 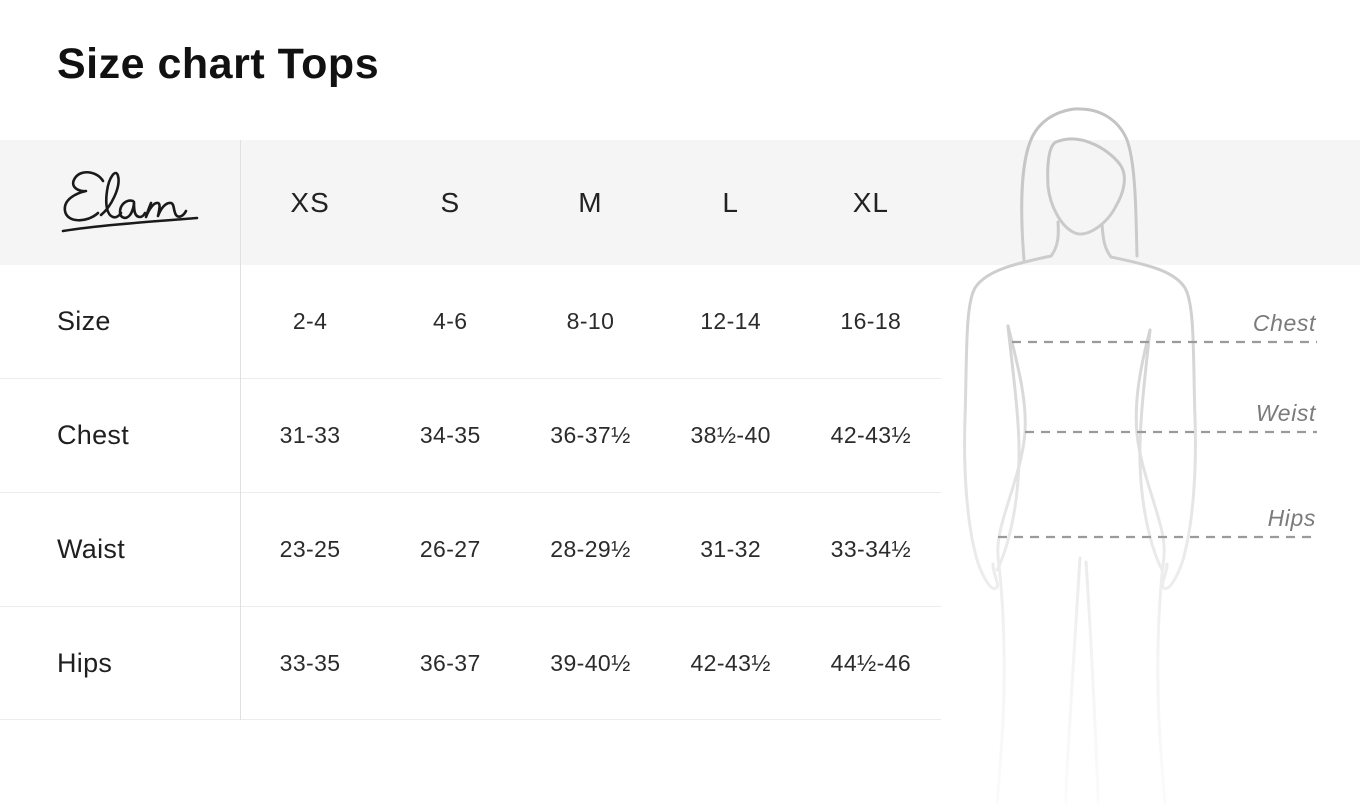 I want to click on hips-m: 39-40½, so click(x=590, y=662).